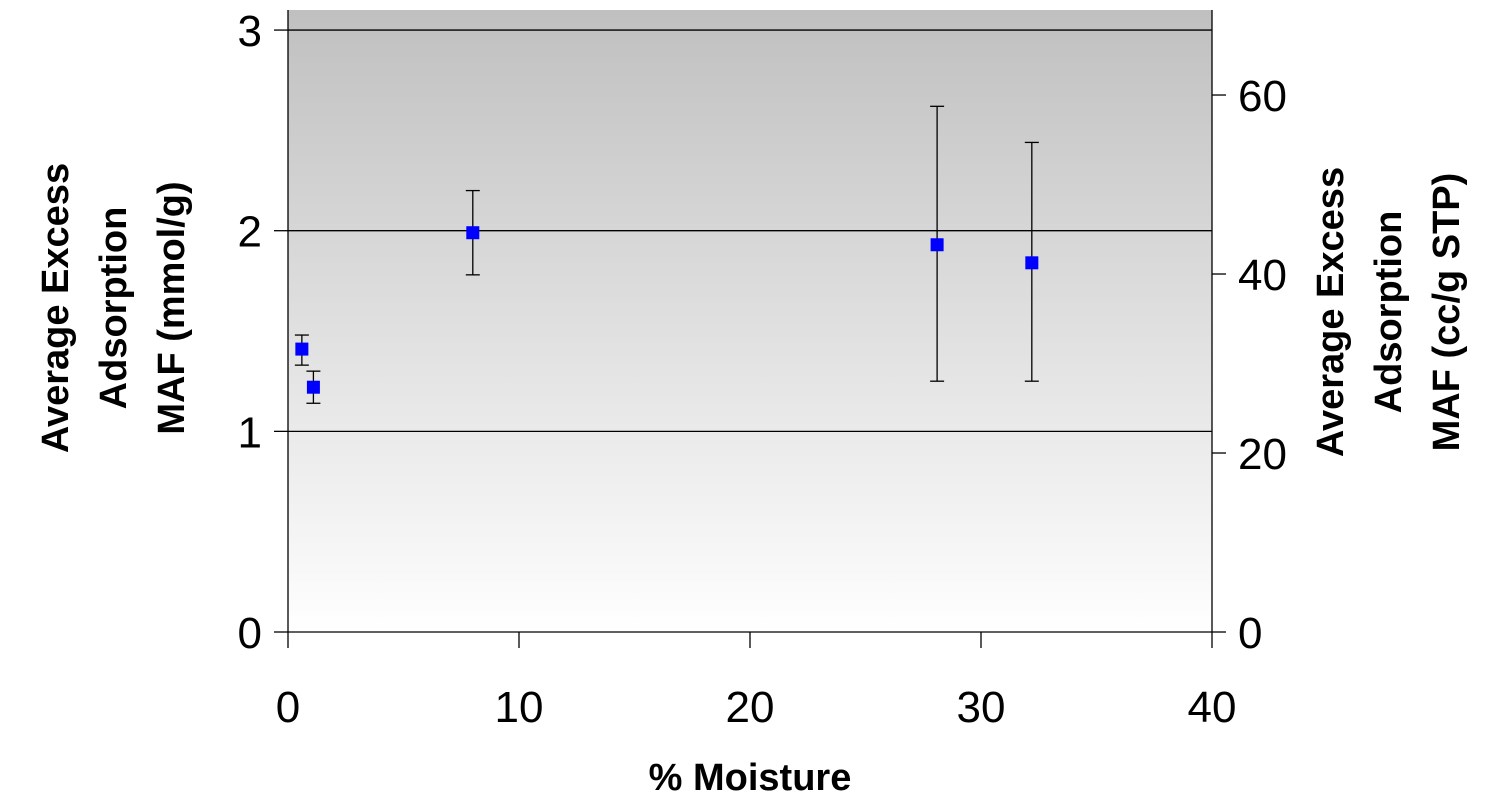 The width and height of the screenshot is (1503, 797). Describe the element at coordinates (250, 31) in the screenshot. I see `y-tick-label-3: 3` at that location.